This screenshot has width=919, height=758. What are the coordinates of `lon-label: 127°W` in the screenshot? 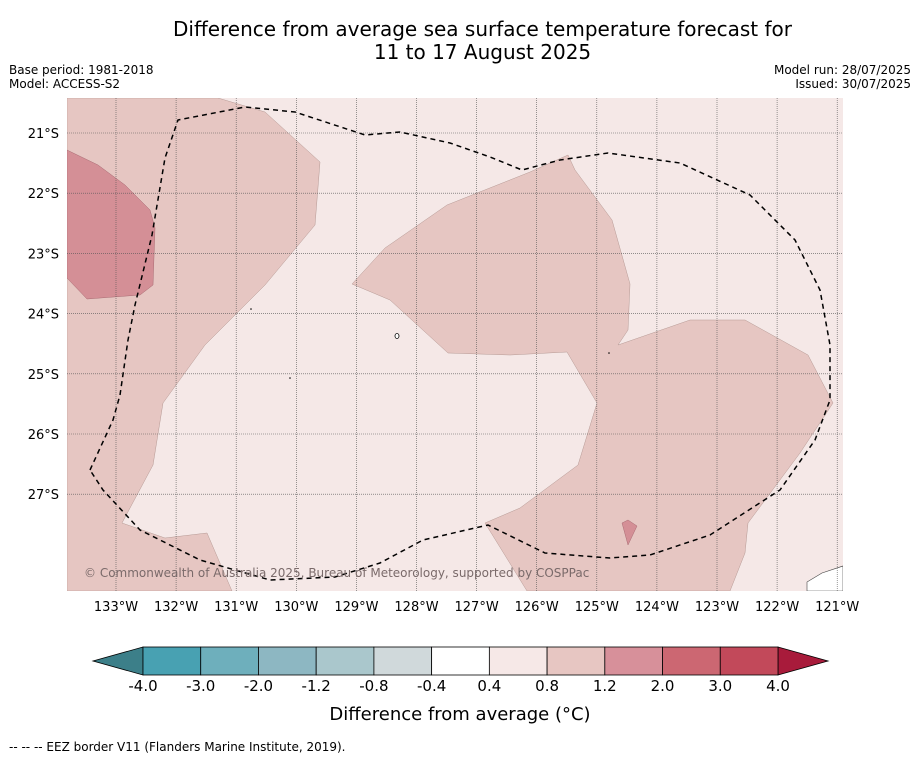 It's located at (477, 607).